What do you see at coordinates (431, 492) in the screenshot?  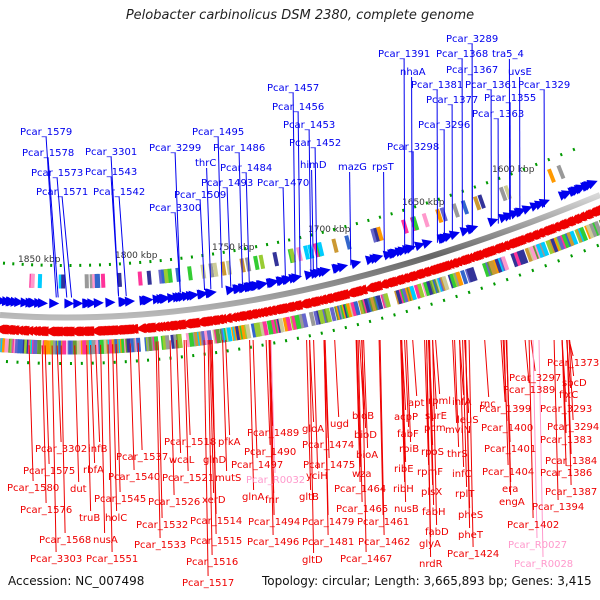 I see `gene-label: plsX` at bounding box center [431, 492].